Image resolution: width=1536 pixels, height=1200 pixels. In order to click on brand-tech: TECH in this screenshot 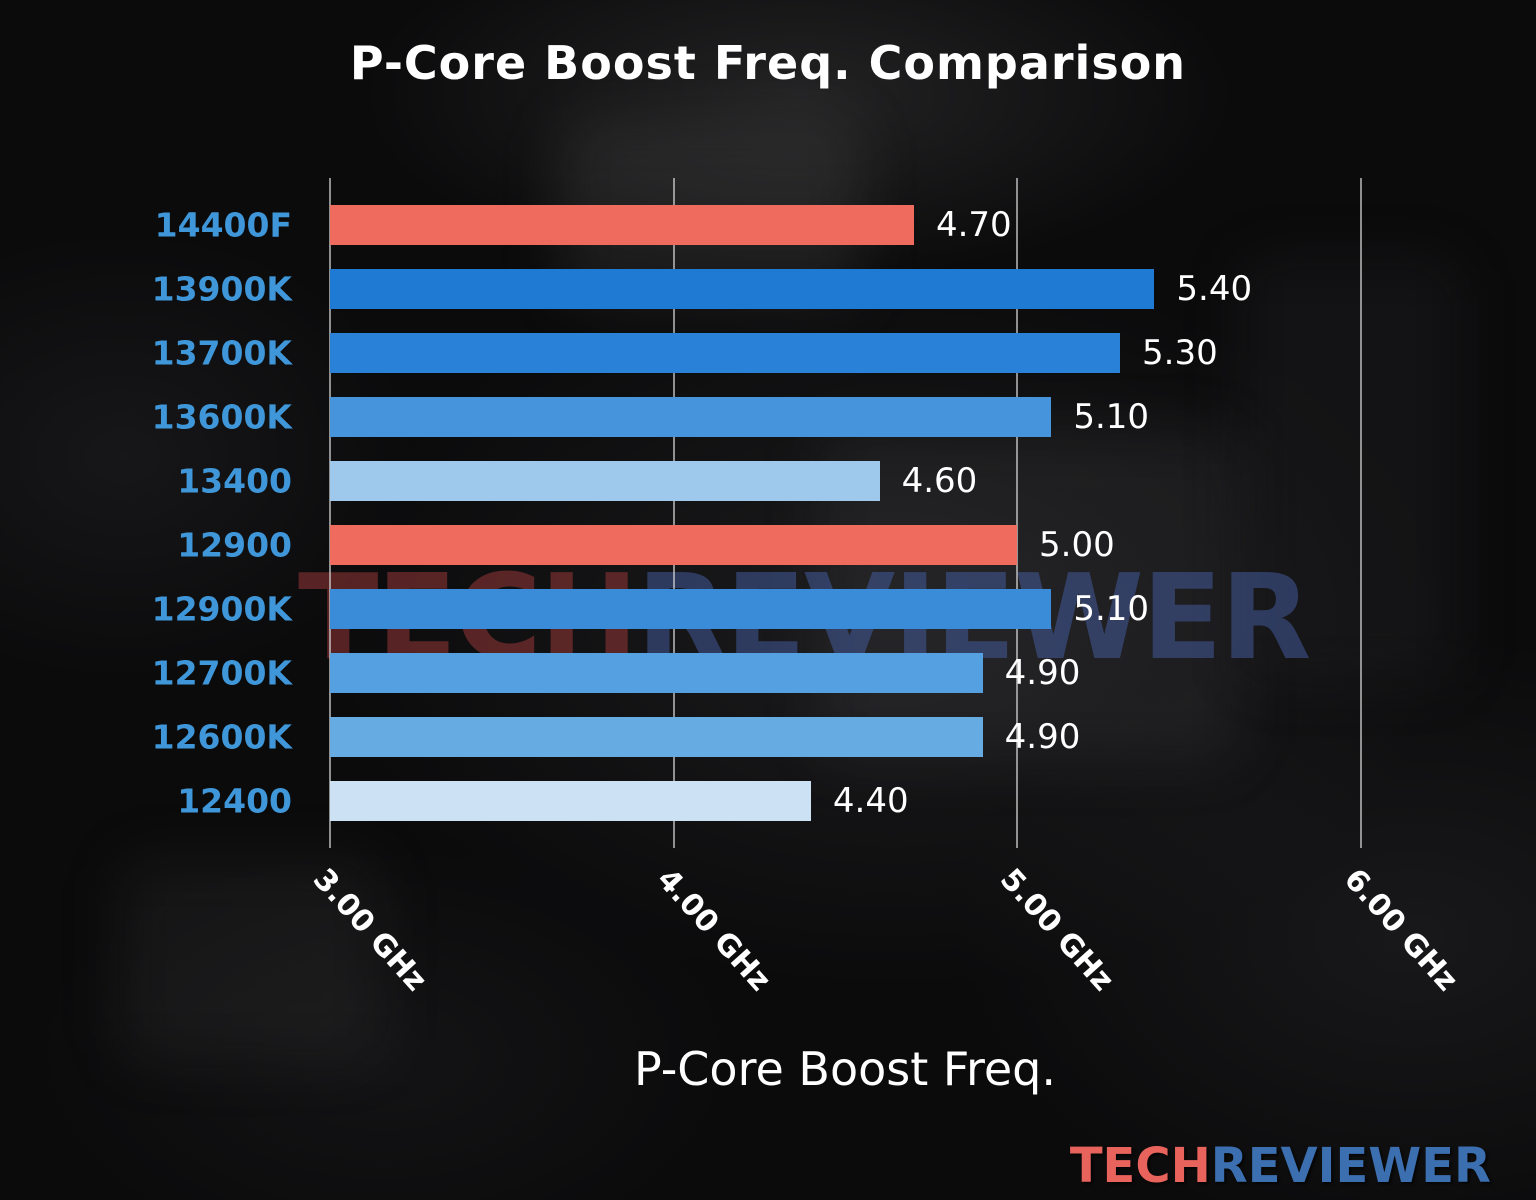, I will do `click(1140, 1166)`.